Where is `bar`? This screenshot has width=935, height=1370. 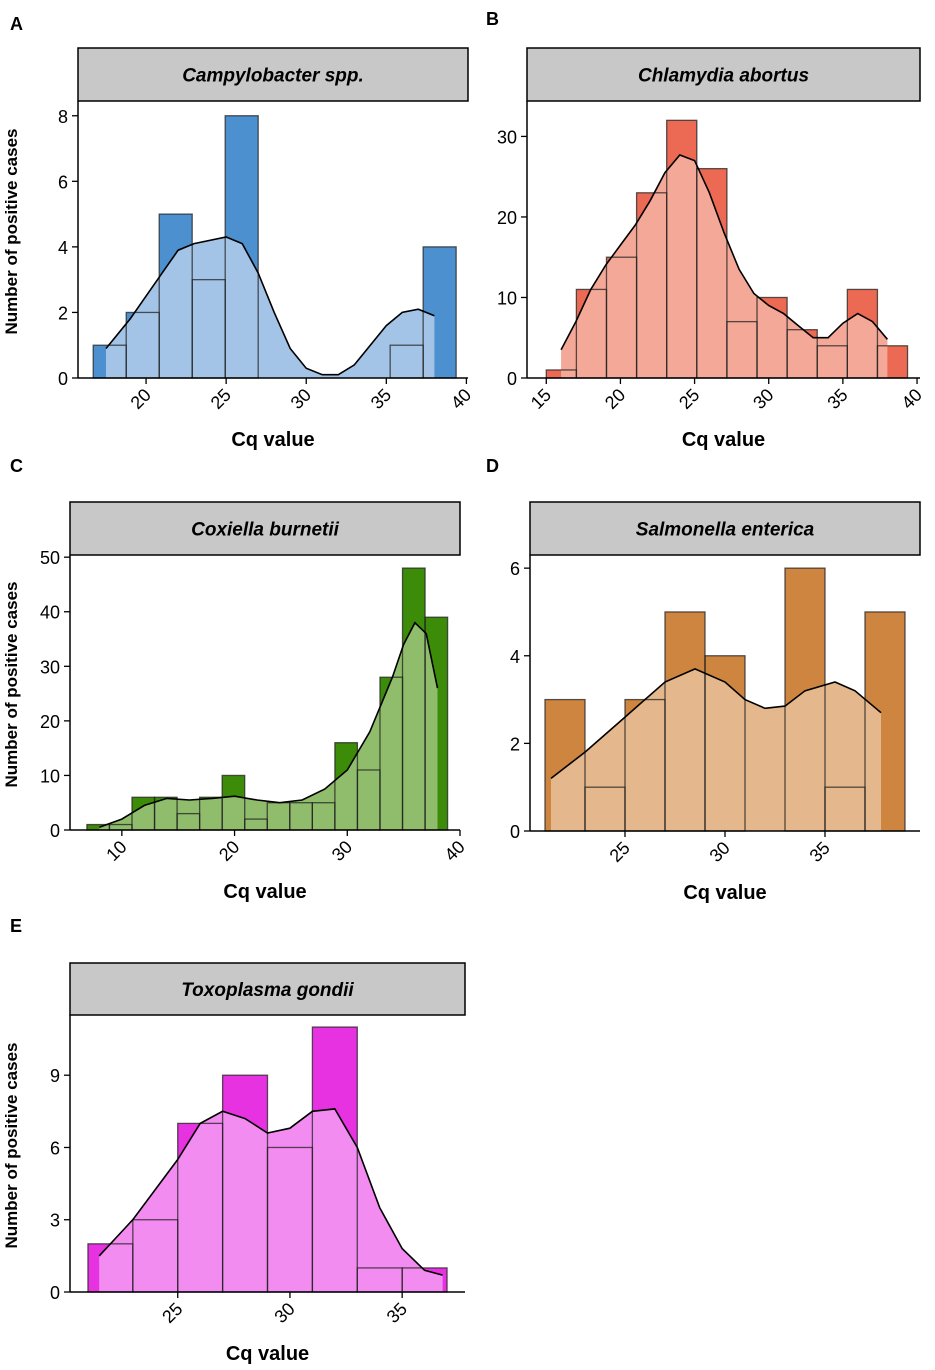 bar is located at coordinates (98, 827).